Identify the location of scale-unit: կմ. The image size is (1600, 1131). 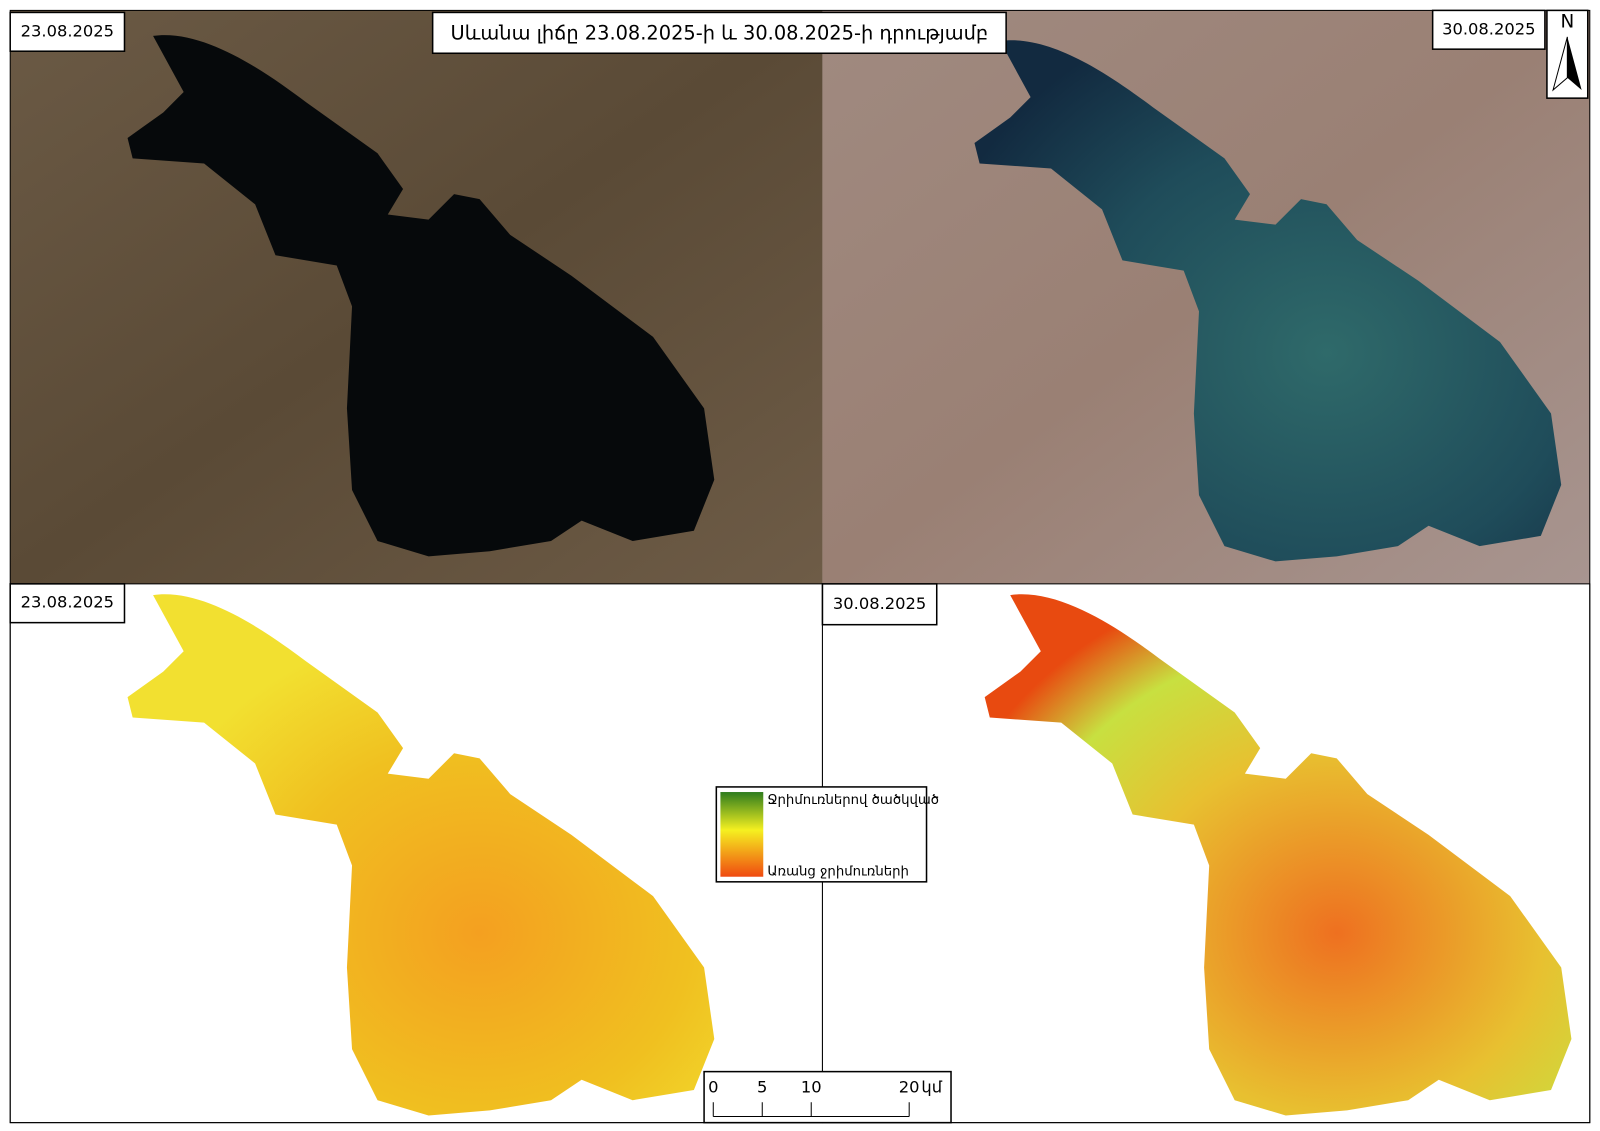
(931, 1086).